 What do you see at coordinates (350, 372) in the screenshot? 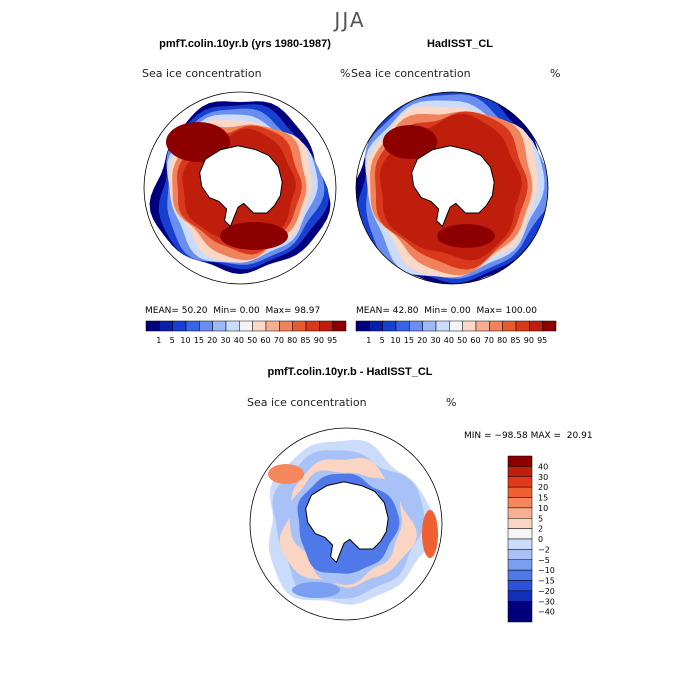
I see `diff-panel-title: pmfT.colin.10yr.b - HadISST_CL` at bounding box center [350, 372].